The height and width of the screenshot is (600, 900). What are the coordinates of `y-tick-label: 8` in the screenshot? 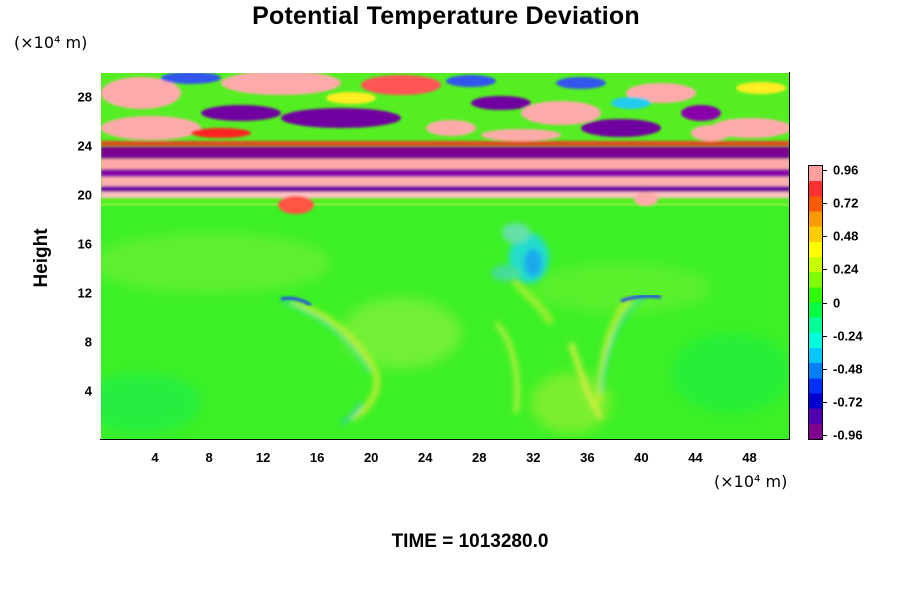 It's located at (88, 342).